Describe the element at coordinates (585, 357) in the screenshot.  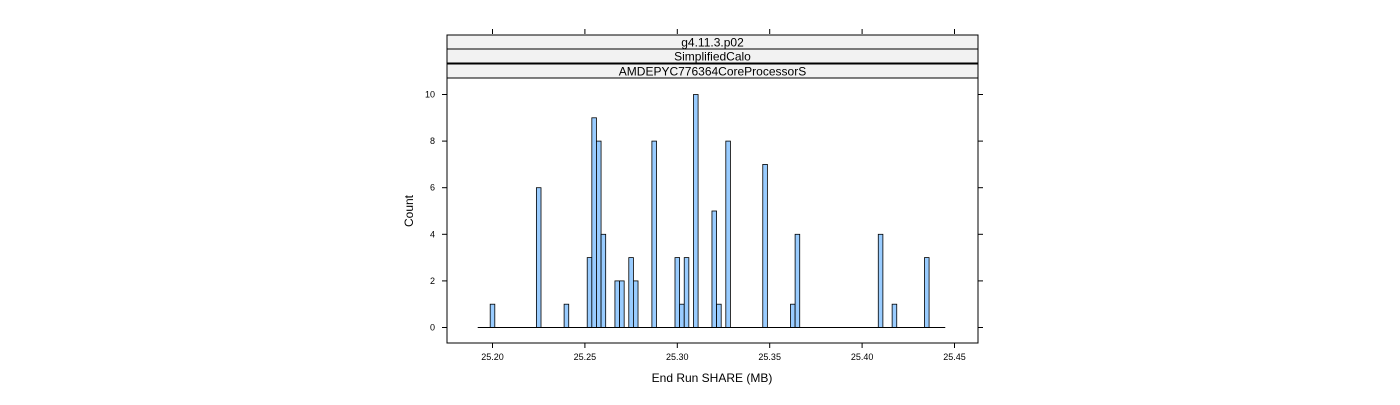
I see `x-tick-label: 25.25` at that location.